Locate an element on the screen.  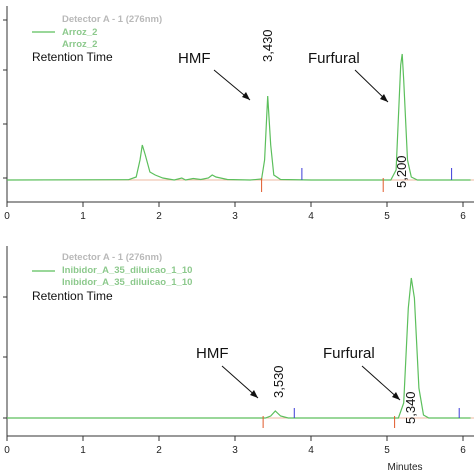
retention-value-hmf: 3,430 is located at coordinates (267, 45).